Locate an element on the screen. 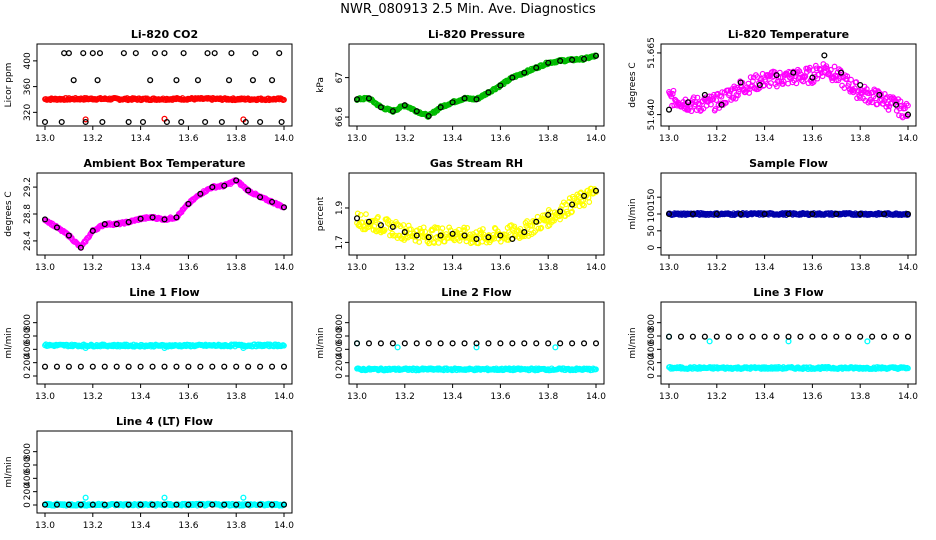  y-axis-label: kPa is located at coordinates (321, 85).